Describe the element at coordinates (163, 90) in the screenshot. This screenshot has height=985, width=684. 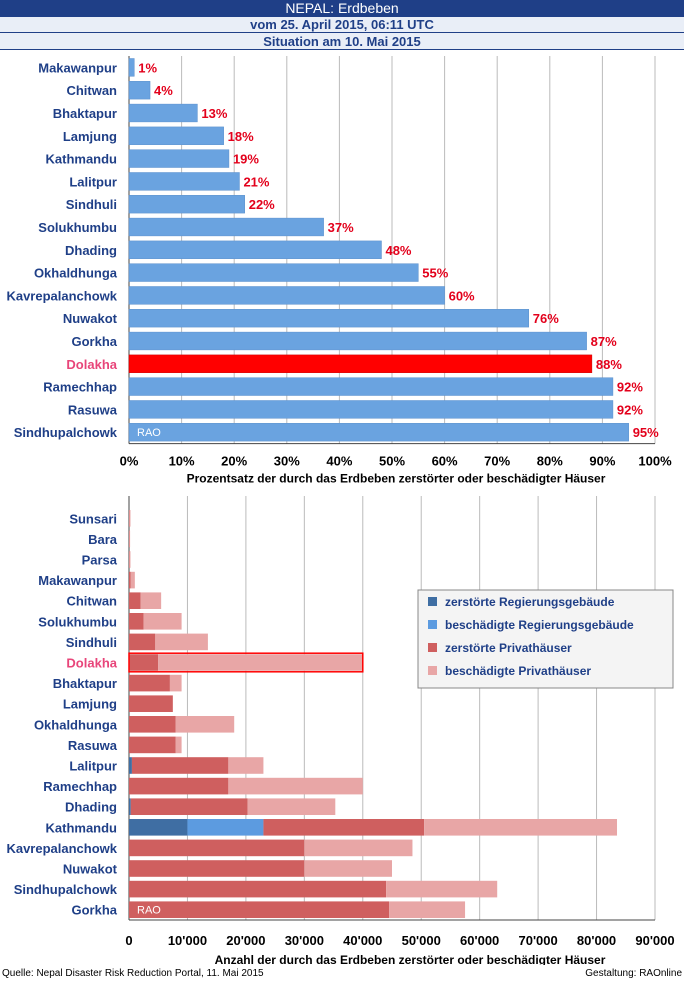
I see `data-label: 4%` at that location.